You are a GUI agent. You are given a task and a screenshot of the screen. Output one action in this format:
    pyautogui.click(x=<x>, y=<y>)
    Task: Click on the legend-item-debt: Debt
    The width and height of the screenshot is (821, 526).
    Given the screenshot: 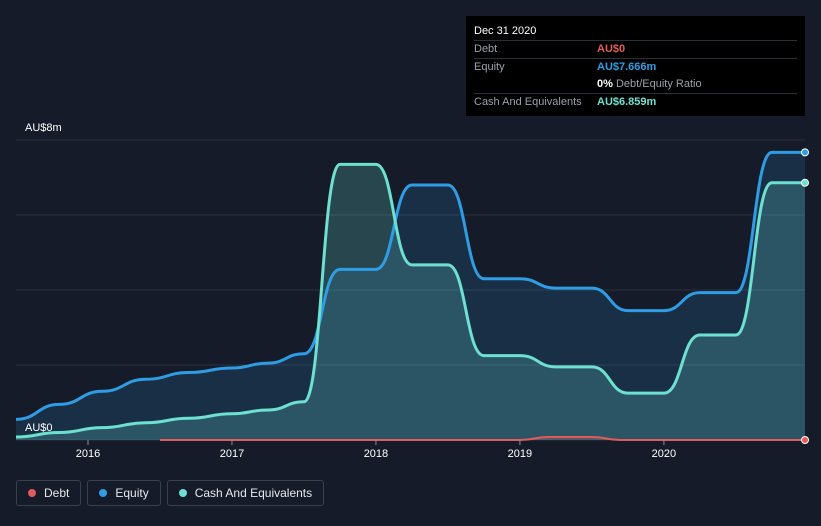 What is the action you would take?
    pyautogui.click(x=49, y=493)
    